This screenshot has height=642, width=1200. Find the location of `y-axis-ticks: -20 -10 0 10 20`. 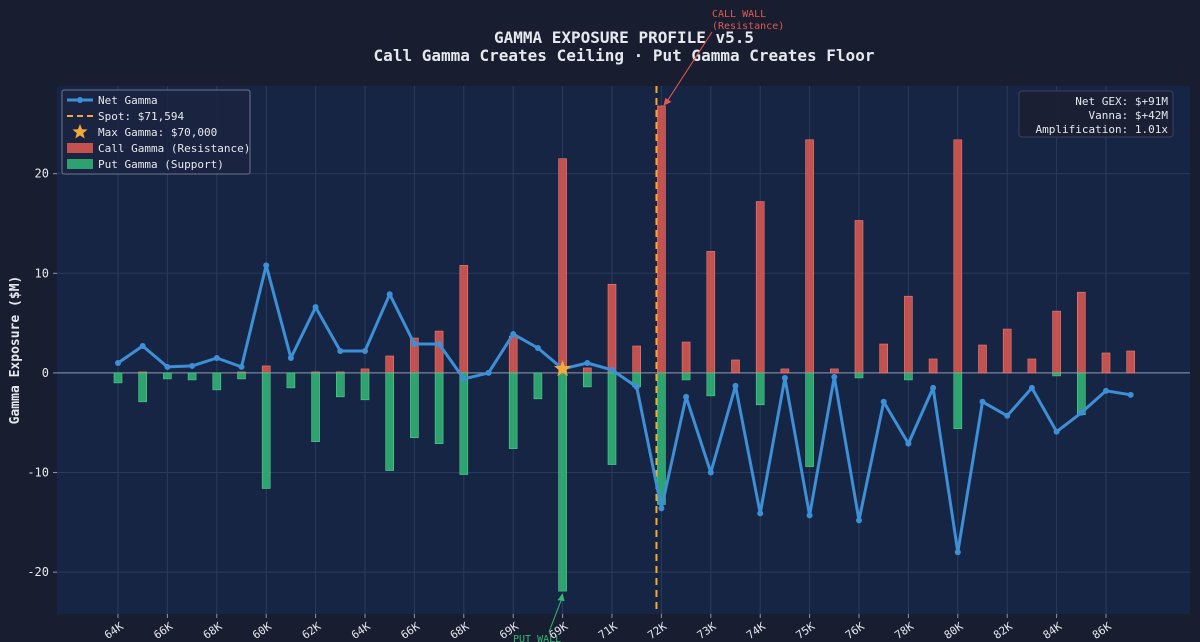

y-axis-ticks: -20 -10 0 10 20 is located at coordinates (42, 373).